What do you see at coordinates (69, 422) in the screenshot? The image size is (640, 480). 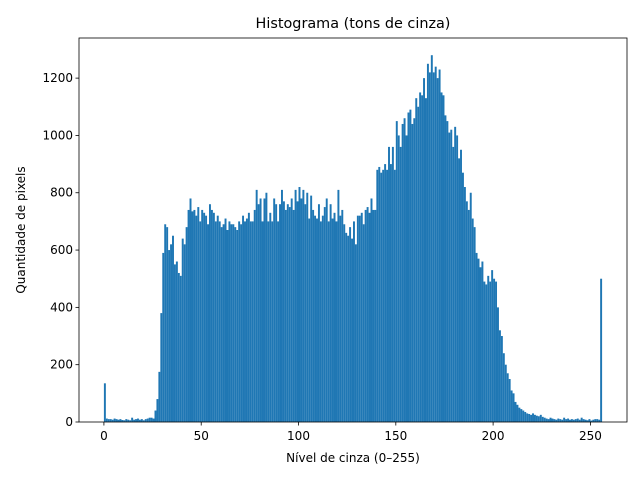 I see `y-tick-label: 0` at bounding box center [69, 422].